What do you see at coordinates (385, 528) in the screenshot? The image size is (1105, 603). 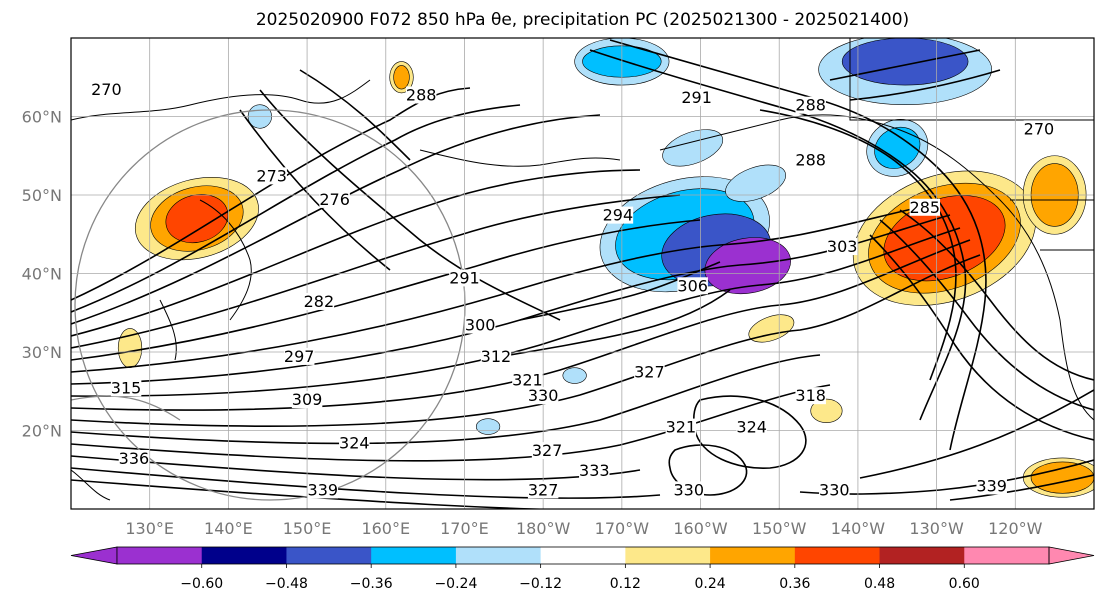 I see `x-tick-label: 160°E` at bounding box center [385, 528].